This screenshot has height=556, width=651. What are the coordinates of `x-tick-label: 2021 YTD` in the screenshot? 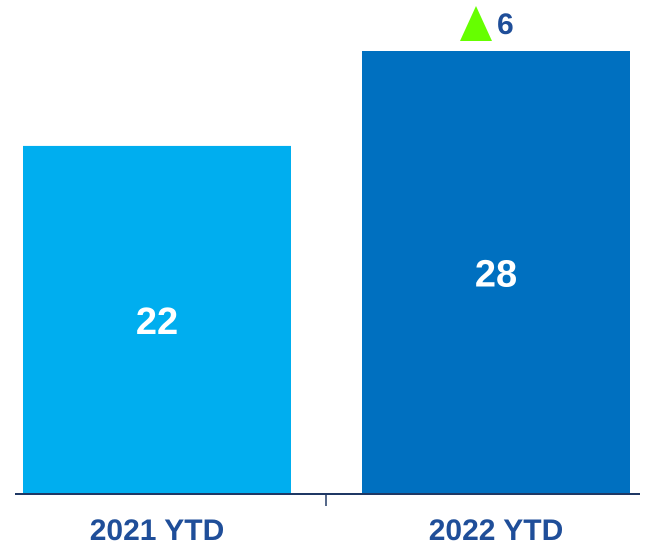 It's located at (157, 530).